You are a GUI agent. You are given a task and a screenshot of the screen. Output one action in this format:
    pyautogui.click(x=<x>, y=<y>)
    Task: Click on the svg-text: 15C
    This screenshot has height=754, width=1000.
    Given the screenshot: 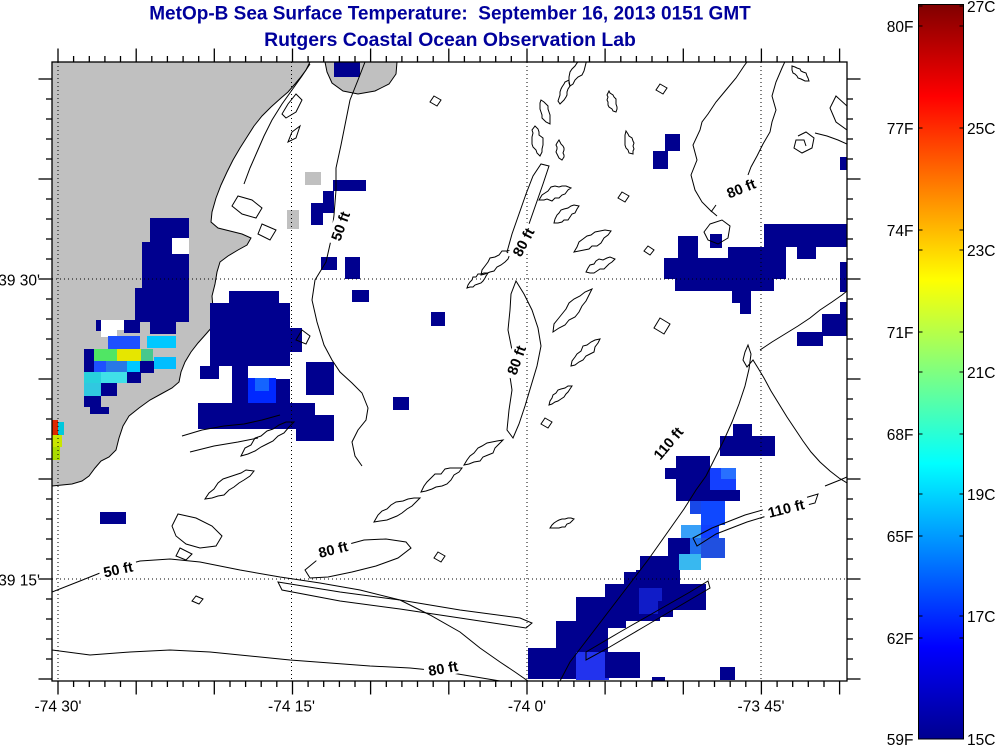 What is the action you would take?
    pyautogui.click(x=981, y=740)
    